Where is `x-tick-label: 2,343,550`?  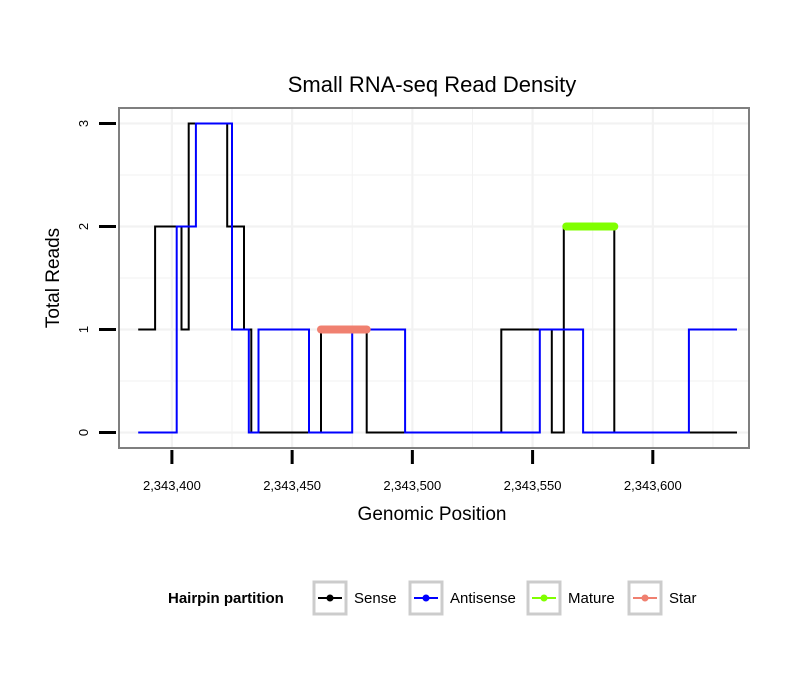
x-tick-label: 2,343,550 is located at coordinates (533, 485).